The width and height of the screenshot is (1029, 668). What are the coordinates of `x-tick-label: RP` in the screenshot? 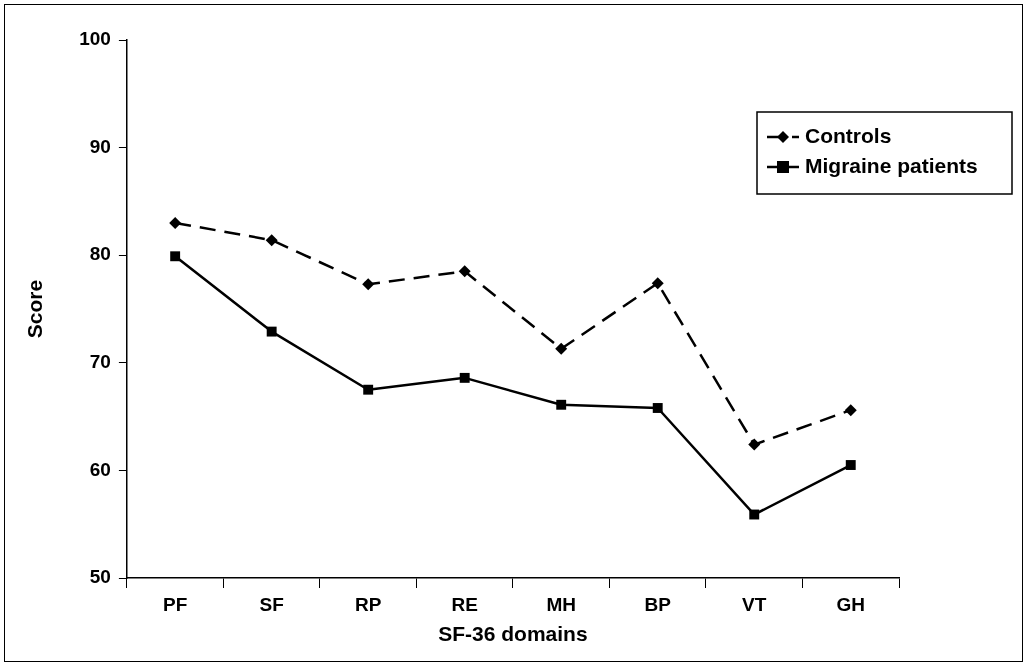 It's located at (368, 604).